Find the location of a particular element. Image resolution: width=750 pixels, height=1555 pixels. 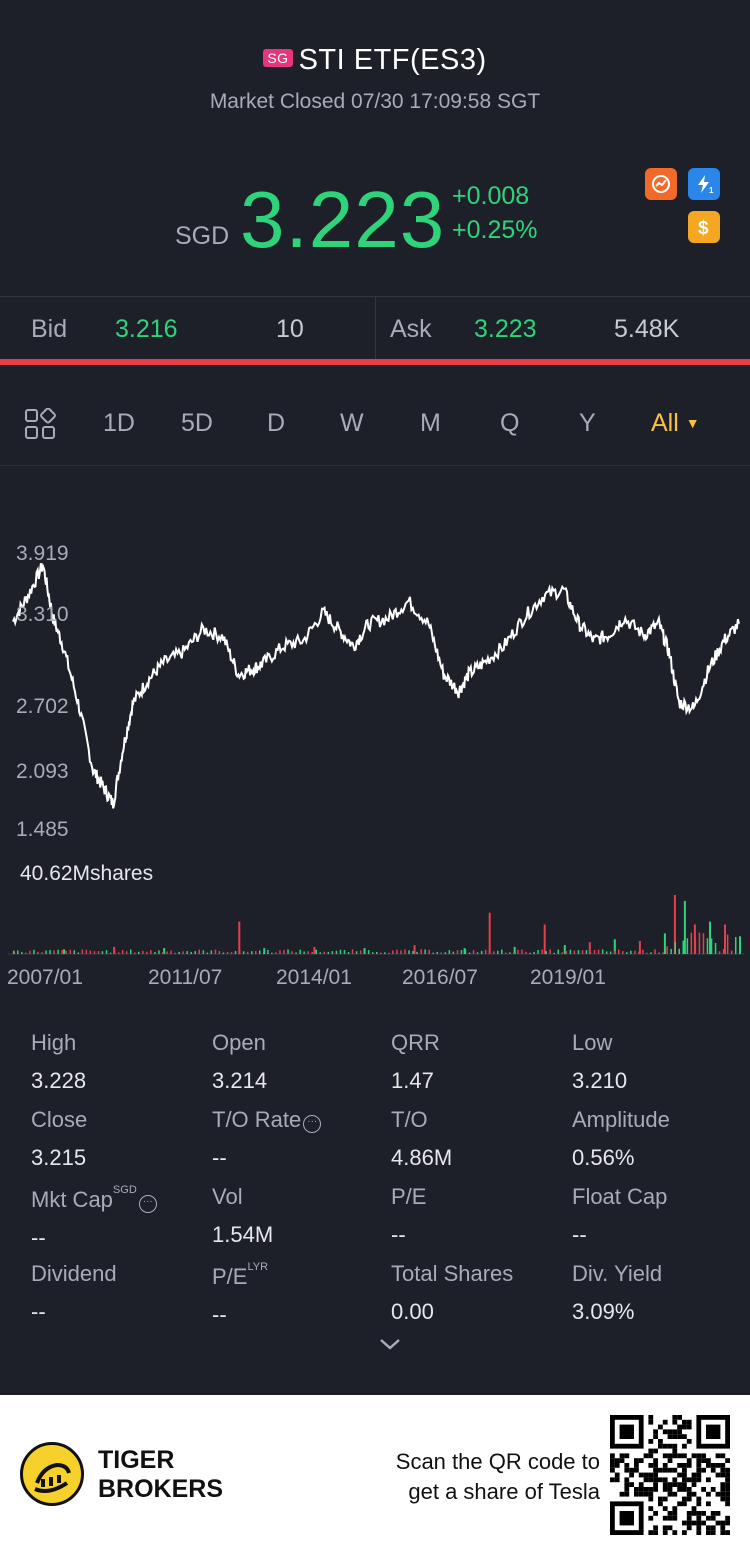

tab-1d: 1D is located at coordinates (119, 423).